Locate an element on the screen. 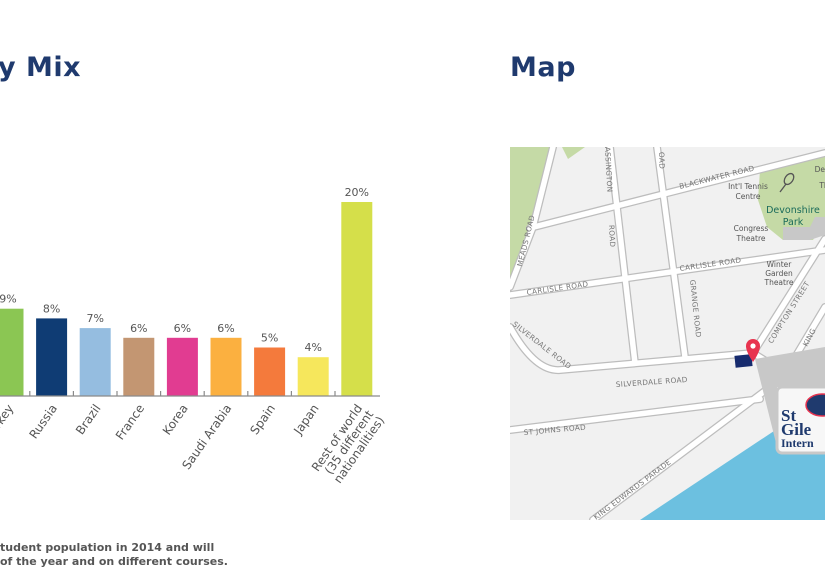  globe-icon is located at coordinates (815, 405).